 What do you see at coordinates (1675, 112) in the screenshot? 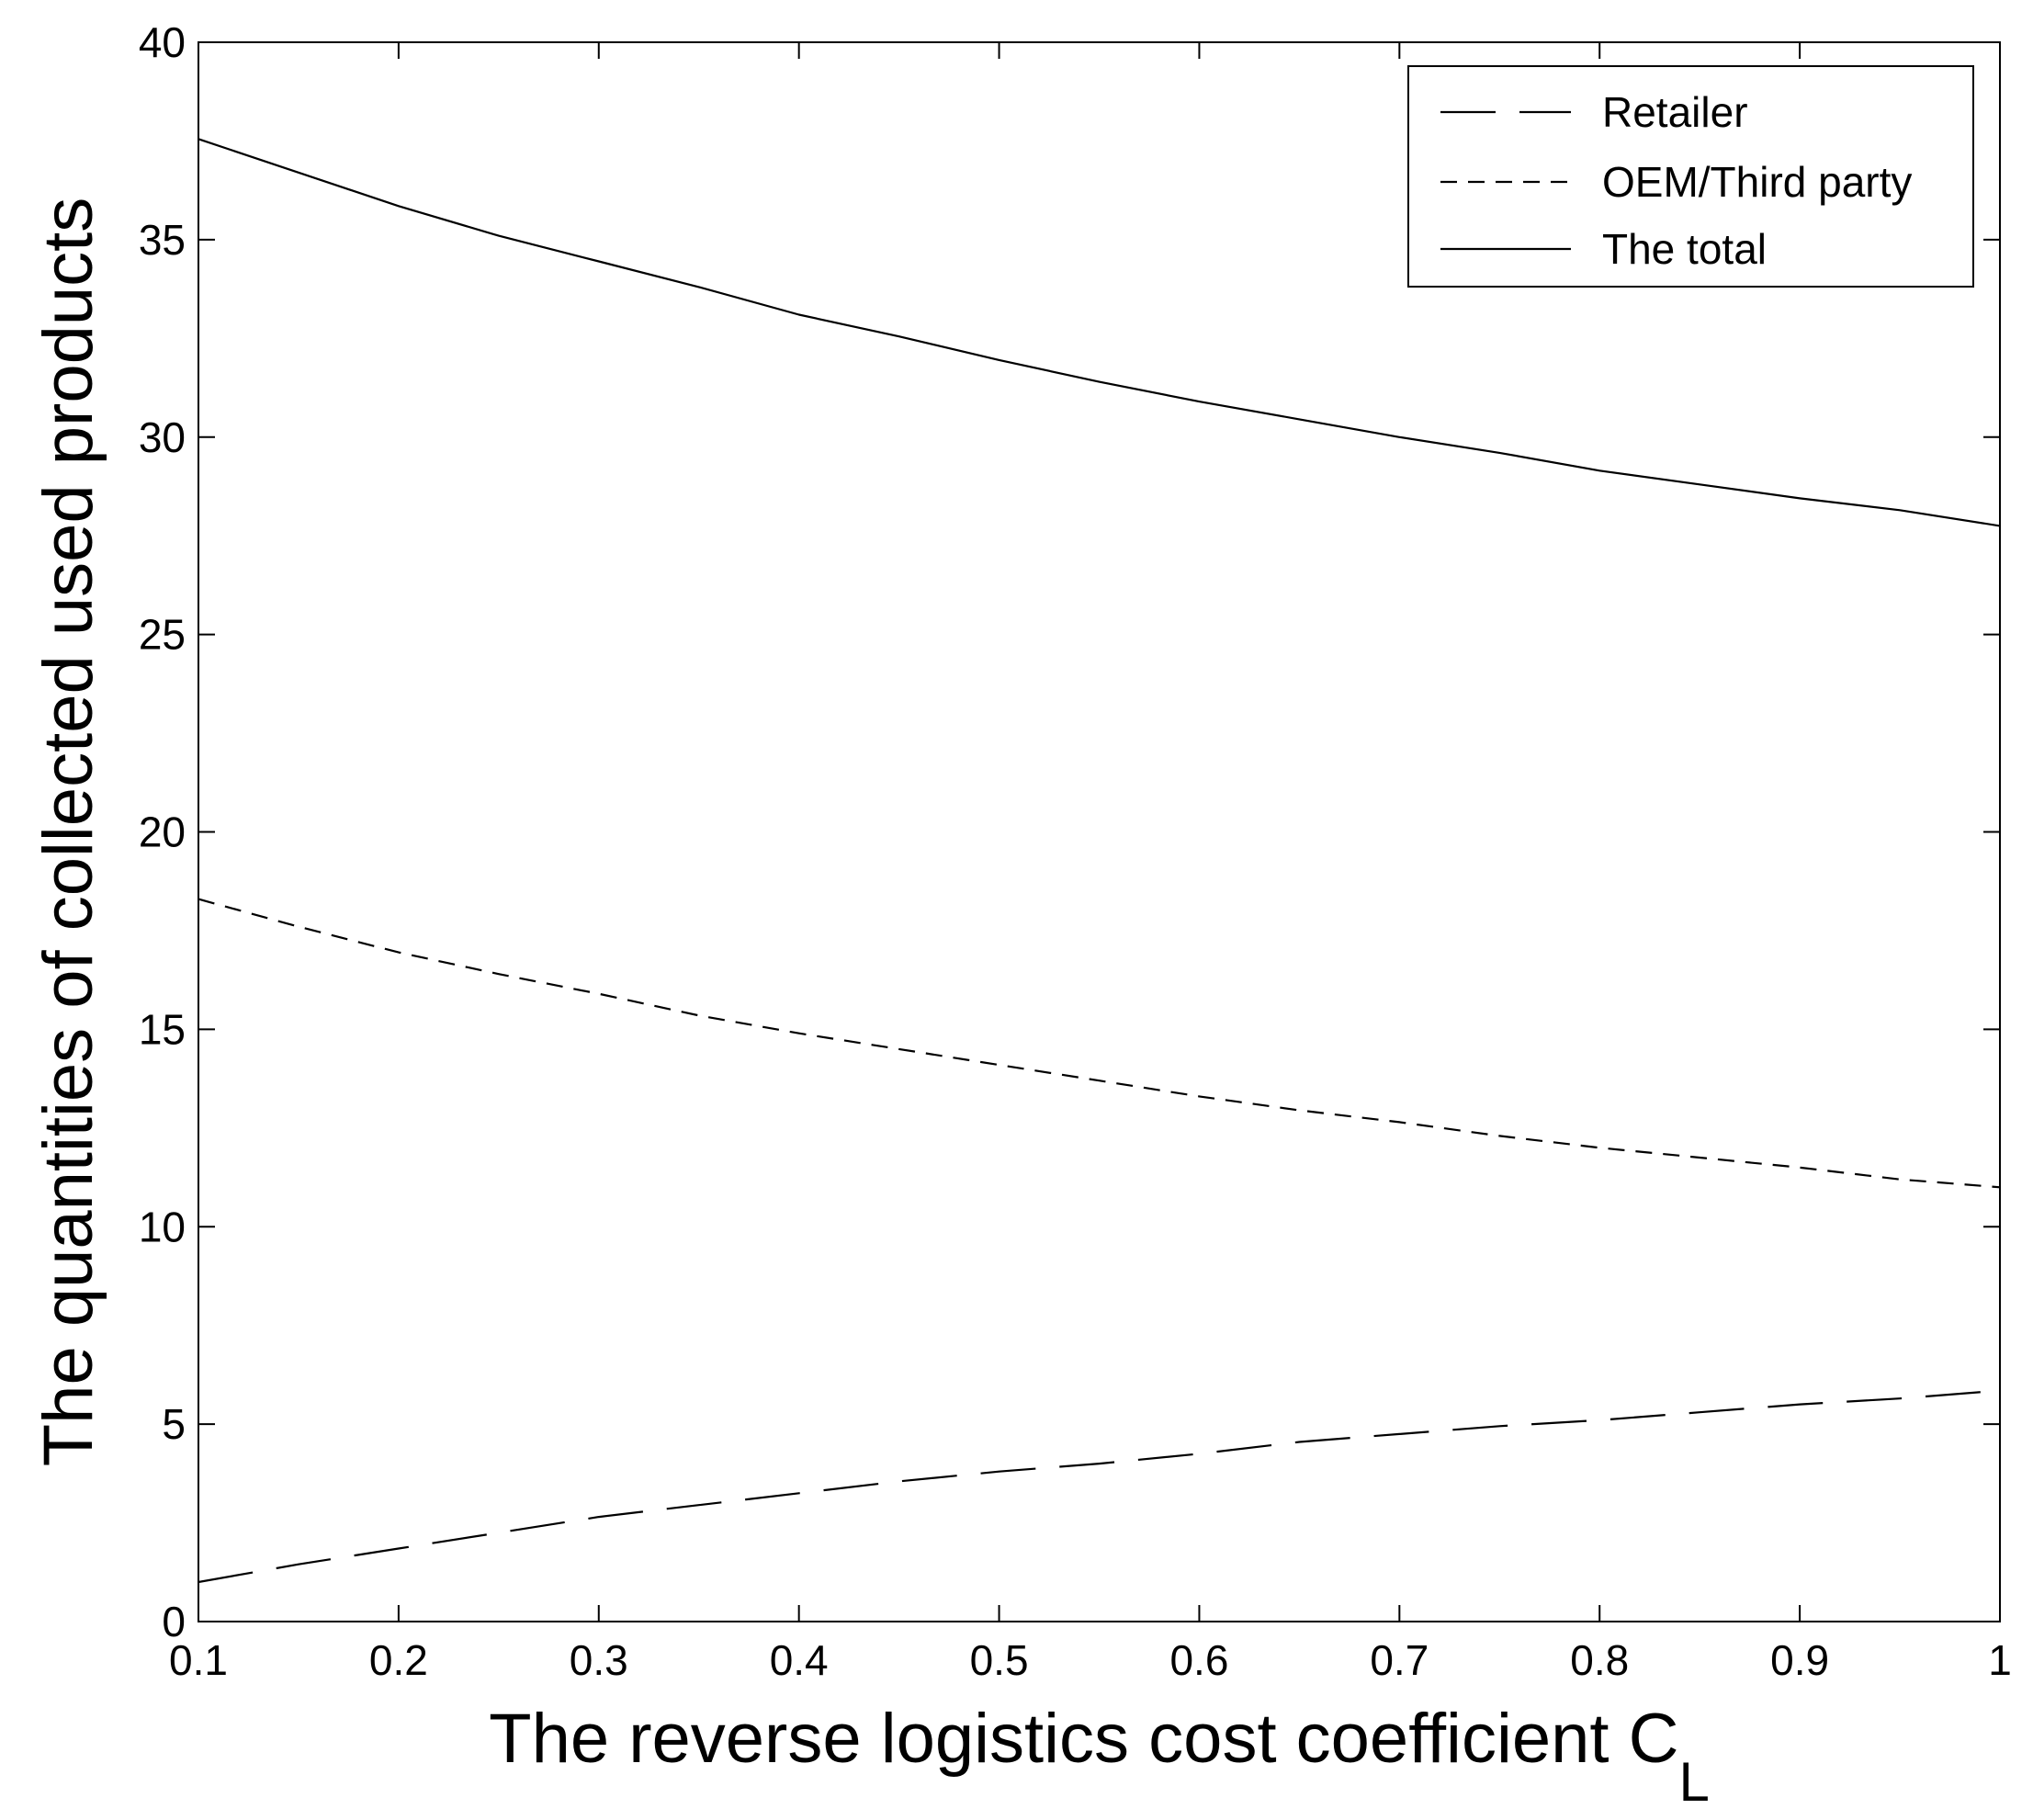
I see `legend-label: Retailer` at bounding box center [1675, 112].